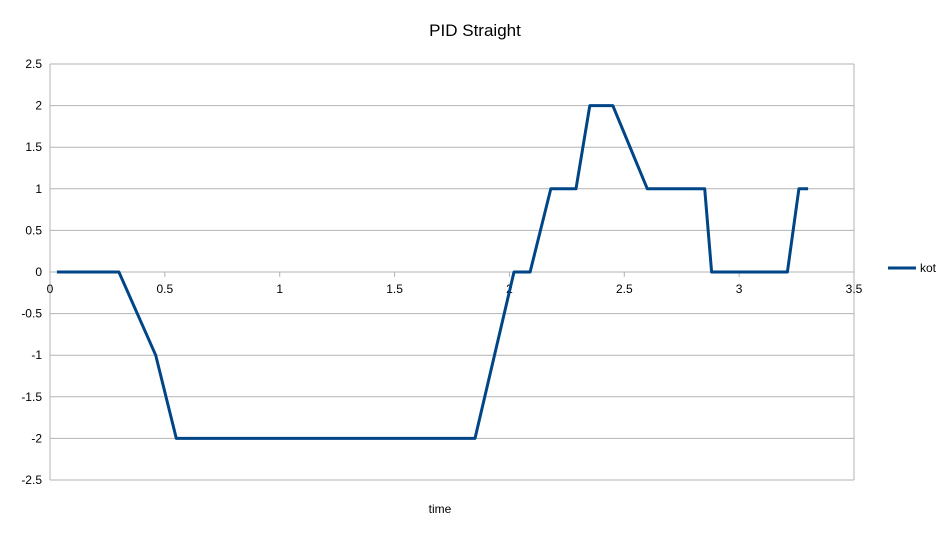  I want to click on x-tick-labels: 0 0.5 1 1.5 2 2.5 3 3.5, so click(455, 289).